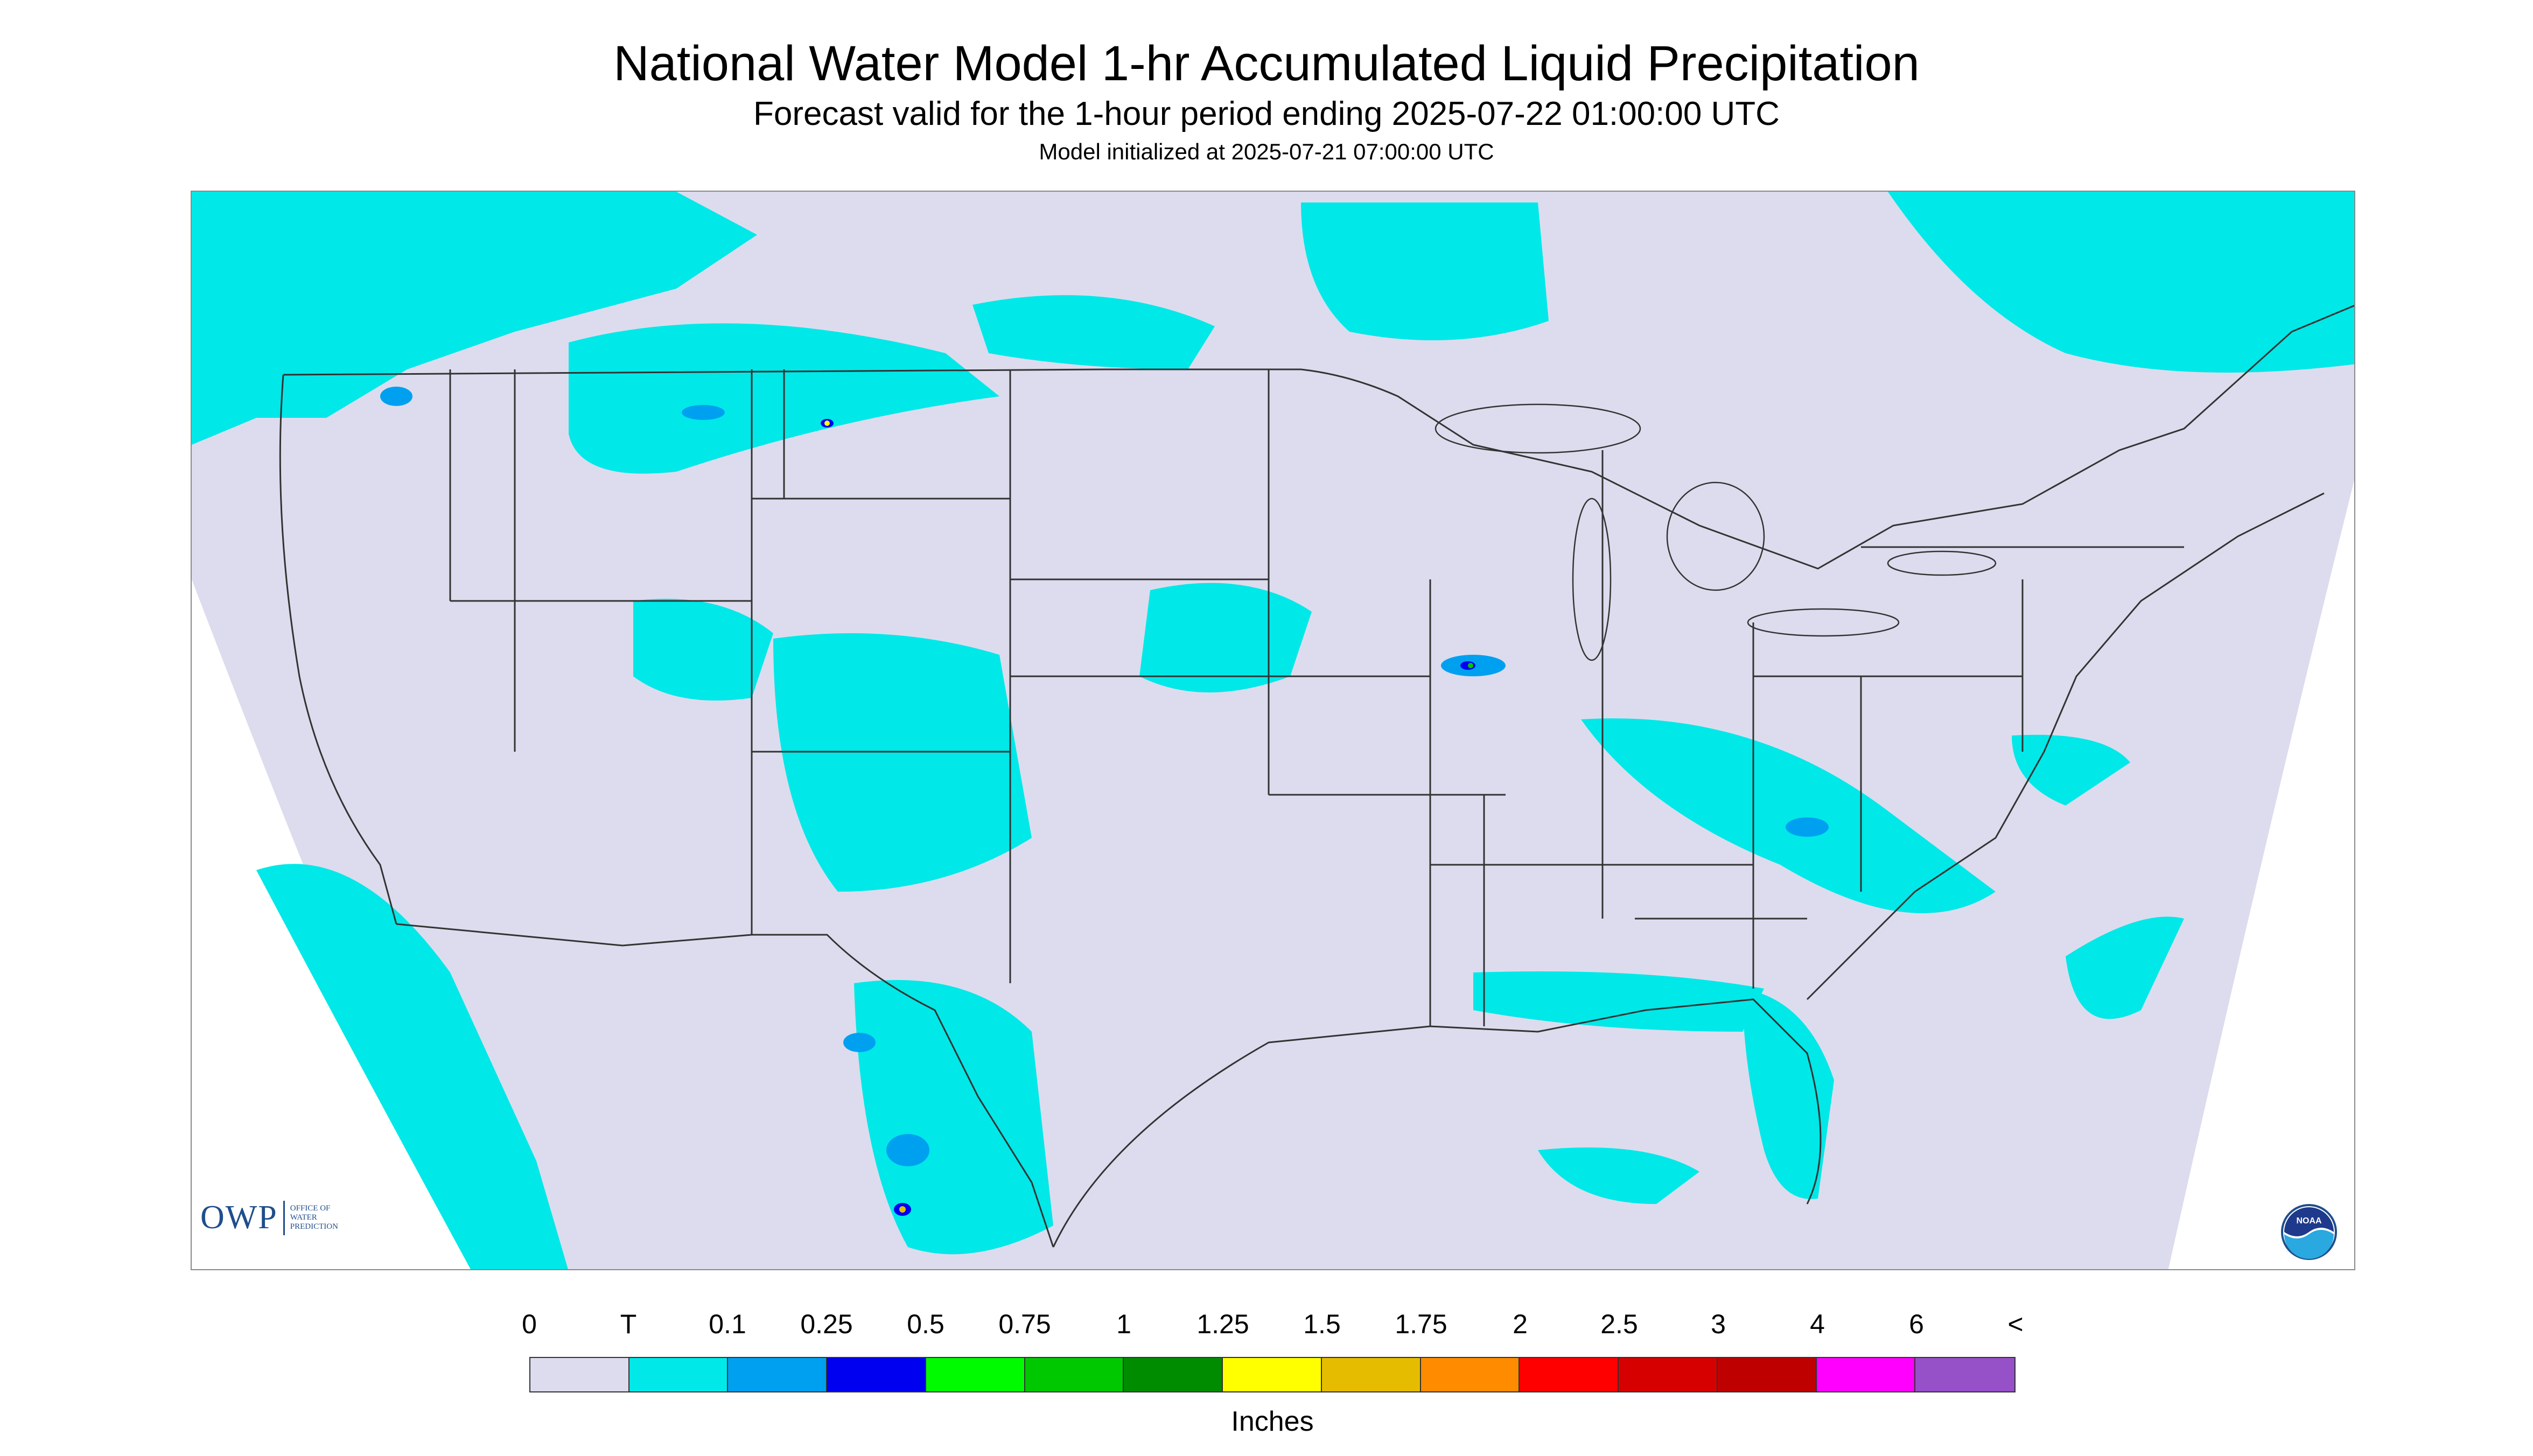 The image size is (2533, 1456). Describe the element at coordinates (1421, 1324) in the screenshot. I see `legend-tick-label: 1.75` at that location.